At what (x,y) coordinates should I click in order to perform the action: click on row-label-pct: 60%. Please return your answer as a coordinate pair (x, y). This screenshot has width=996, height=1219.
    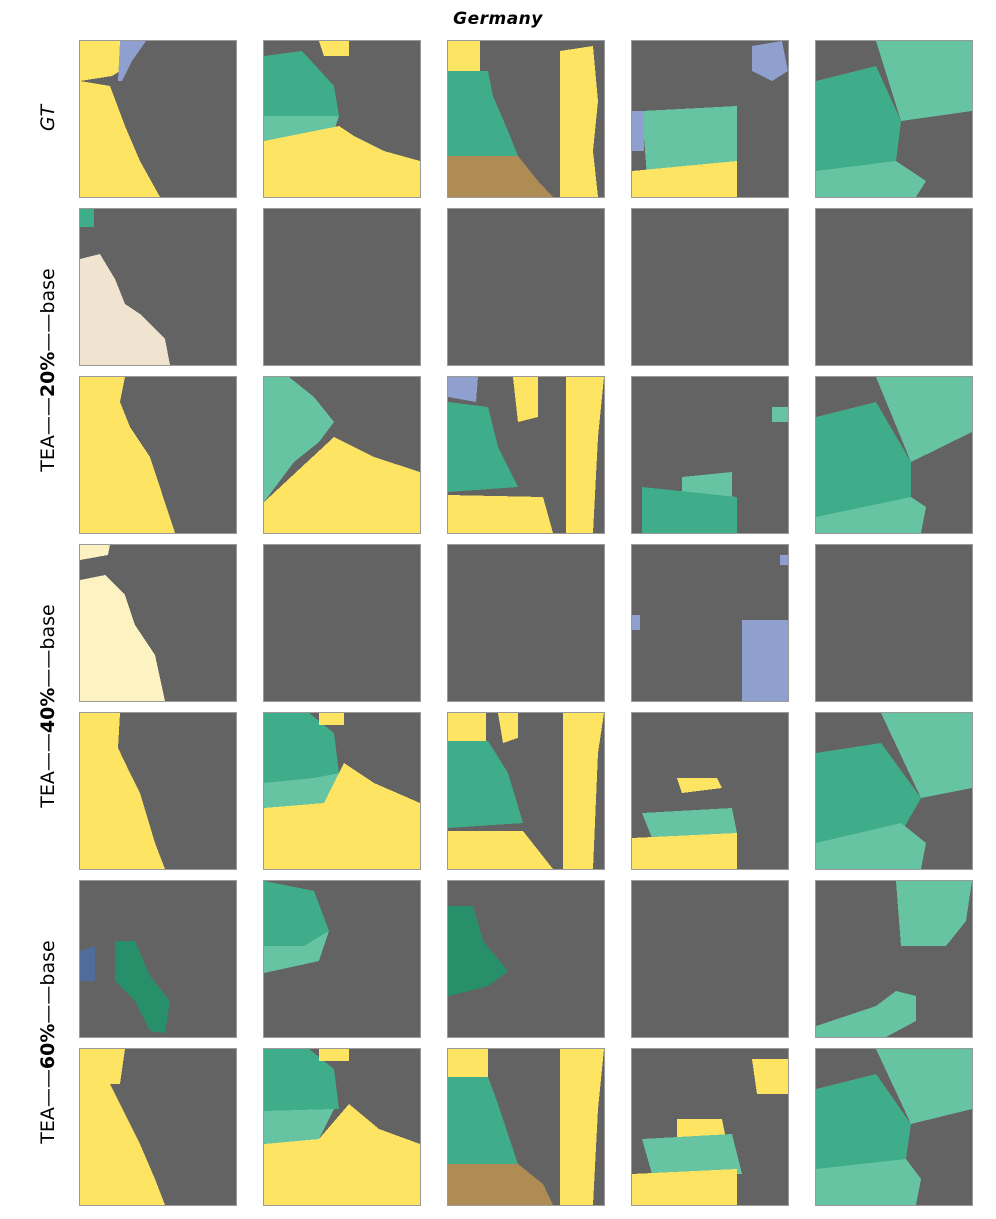
    Looking at the image, I should click on (48, 1046).